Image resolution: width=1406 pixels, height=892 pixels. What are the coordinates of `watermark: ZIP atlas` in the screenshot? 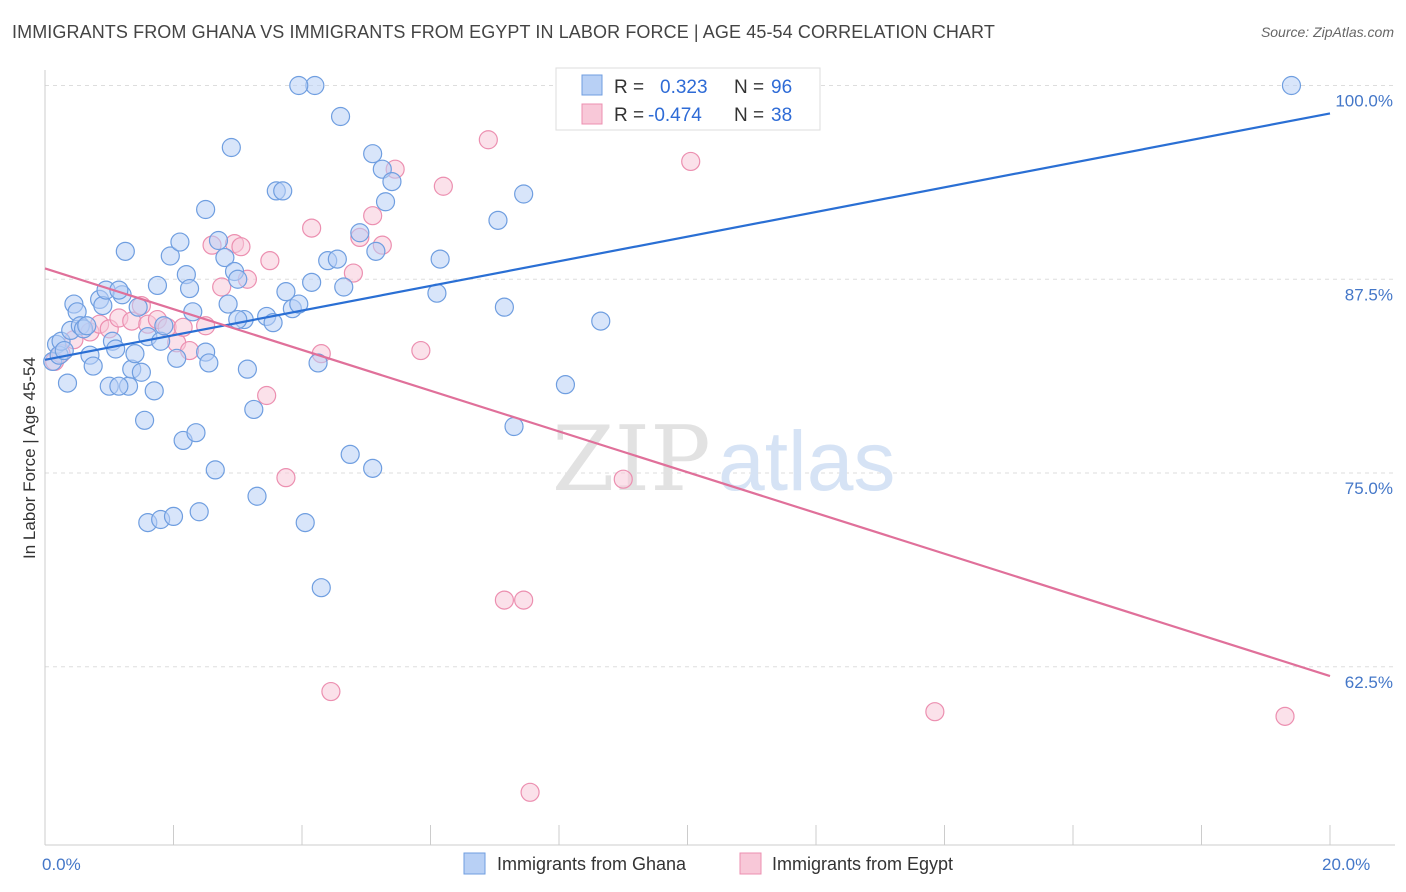 It's located at (723, 459).